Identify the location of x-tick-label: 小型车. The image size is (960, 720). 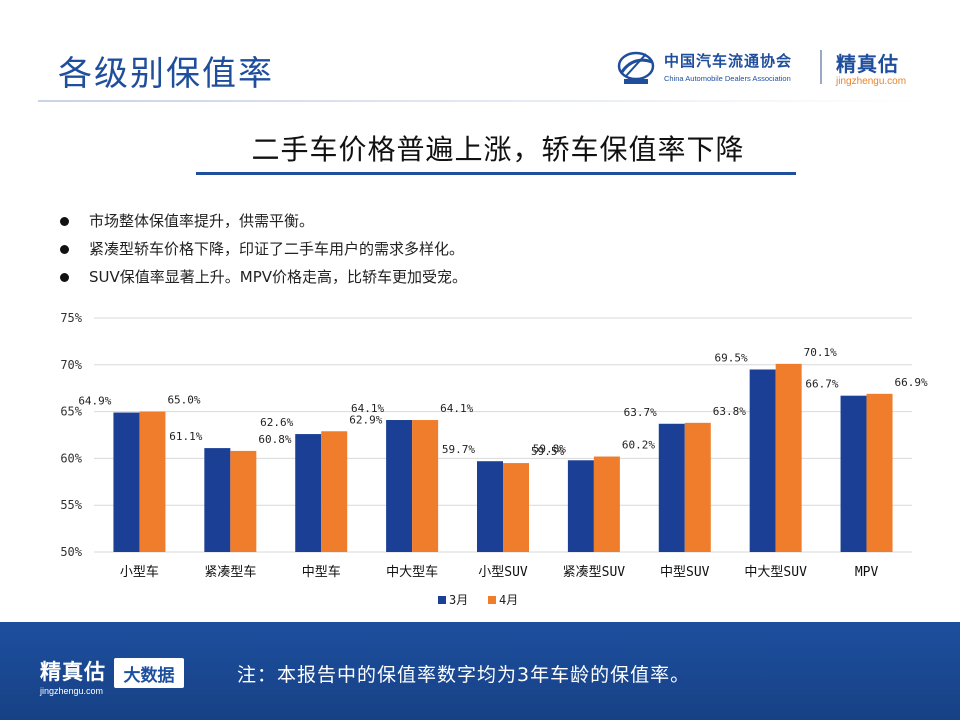
(139, 572).